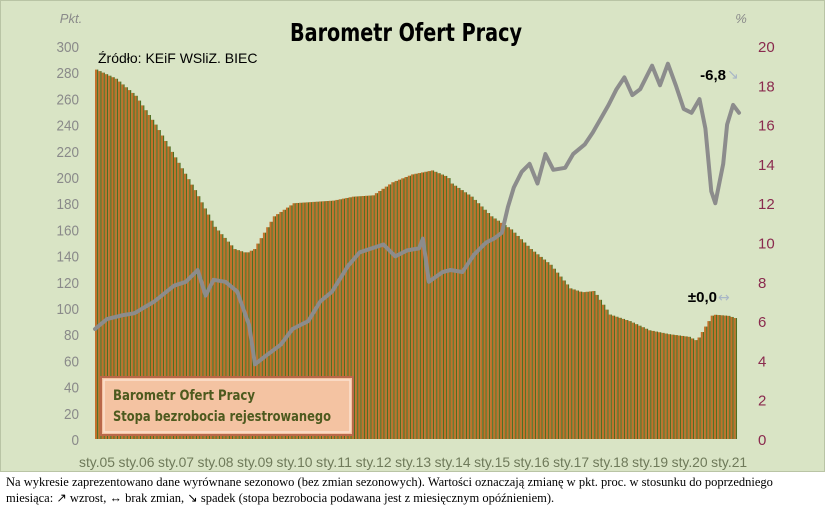 The image size is (825, 513). I want to click on left-tick-label: 300, so click(68, 47).